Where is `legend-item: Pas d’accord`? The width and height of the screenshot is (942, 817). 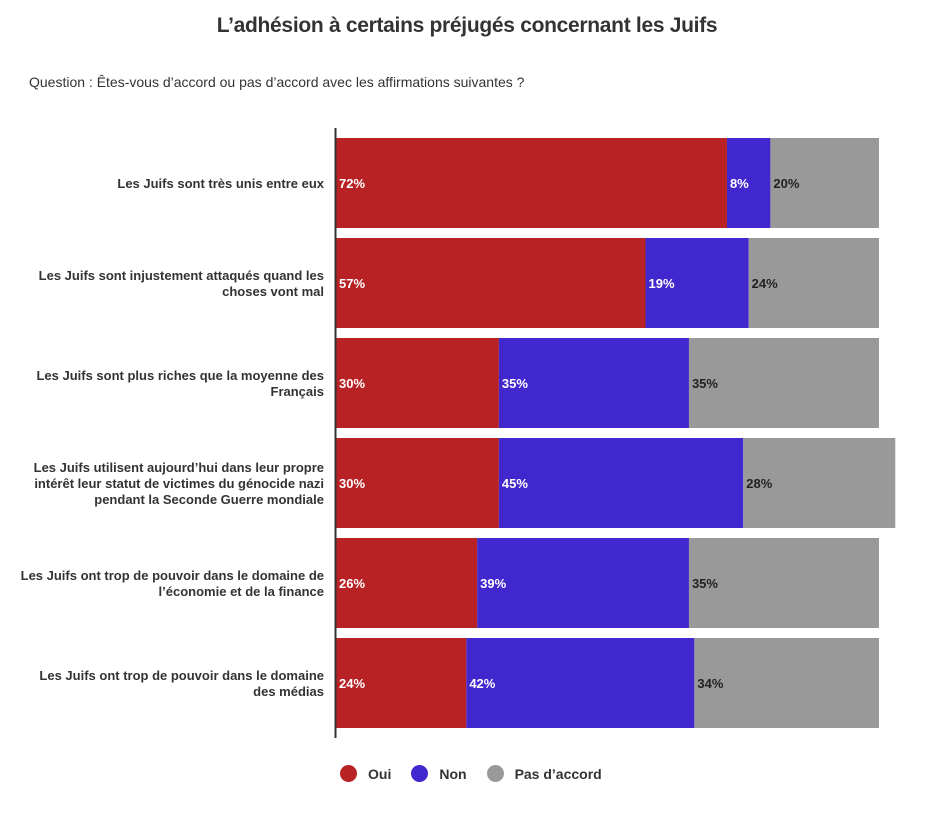
legend-item: Pas d’accord is located at coordinates (544, 773).